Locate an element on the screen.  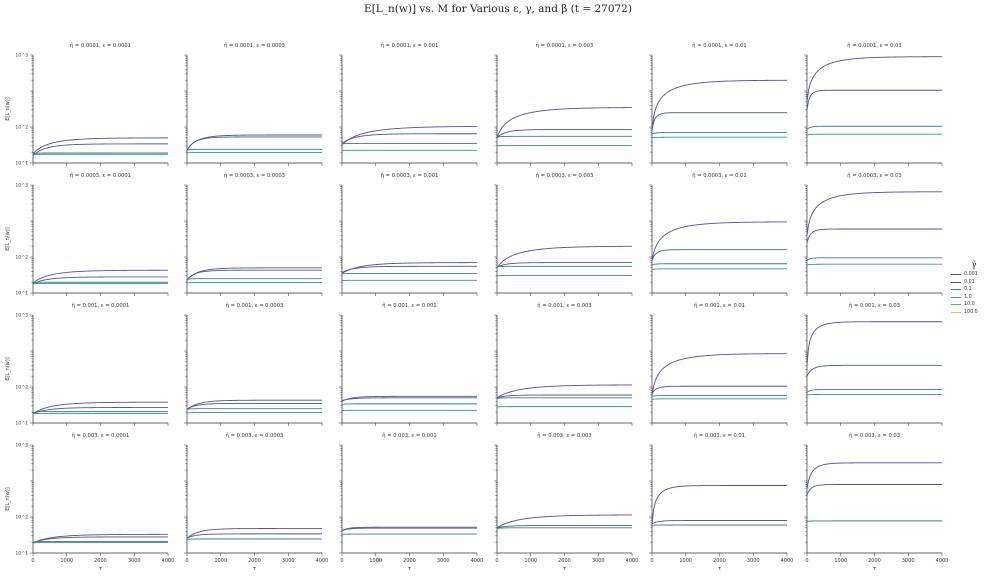
subplot: η̃ = 0.001, ε = 0.03 is located at coordinates (873, 364).